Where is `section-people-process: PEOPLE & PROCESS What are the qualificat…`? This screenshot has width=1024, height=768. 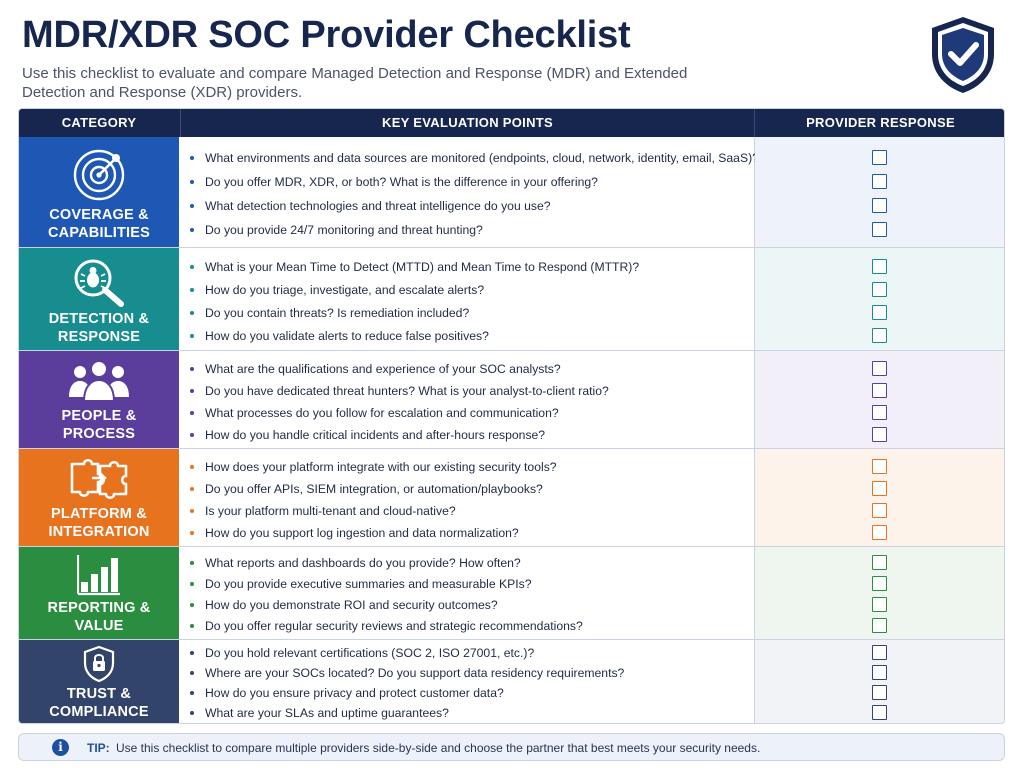
section-people-process: PEOPLE & PROCESS What are the qualificat… is located at coordinates (511, 400).